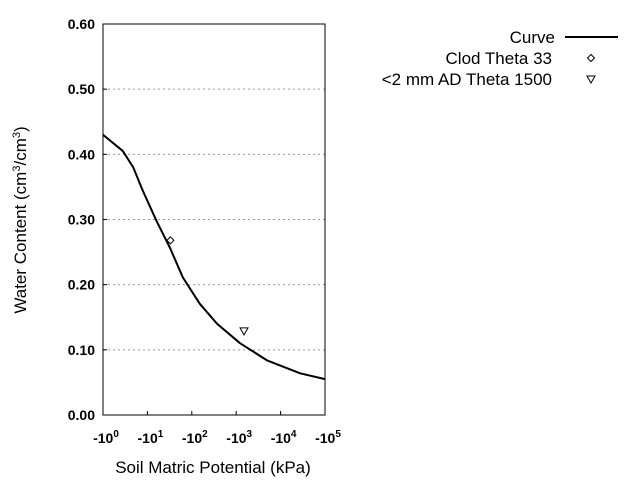 The height and width of the screenshot is (485, 640). Describe the element at coordinates (284, 437) in the screenshot. I see `x-tick-label: -104` at that location.